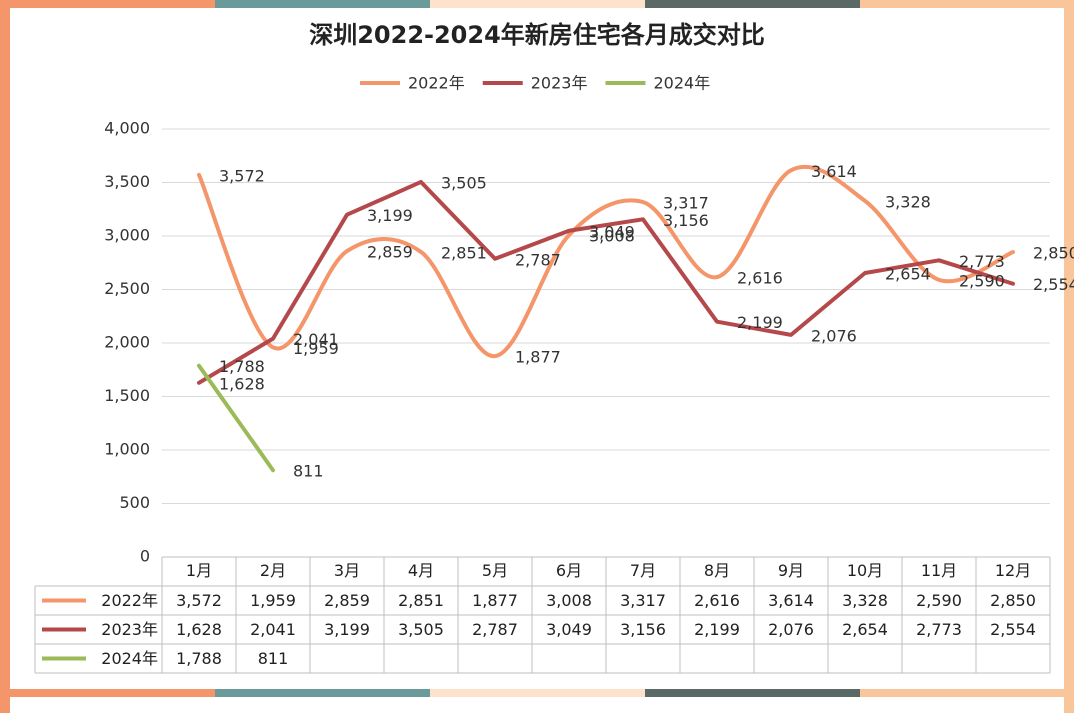  What do you see at coordinates (127, 235) in the screenshot?
I see `y-tick-label: 3,000` at bounding box center [127, 235].